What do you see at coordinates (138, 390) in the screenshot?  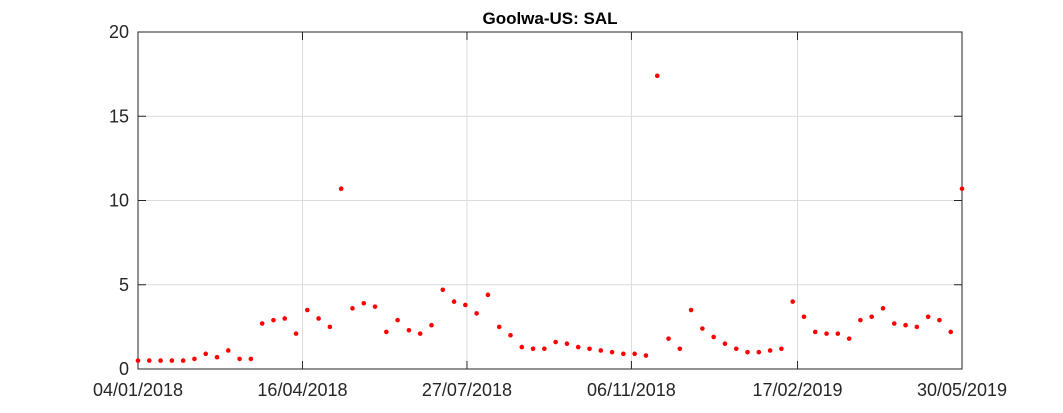 I see `x-tick-label: 04/01/2018` at bounding box center [138, 390].